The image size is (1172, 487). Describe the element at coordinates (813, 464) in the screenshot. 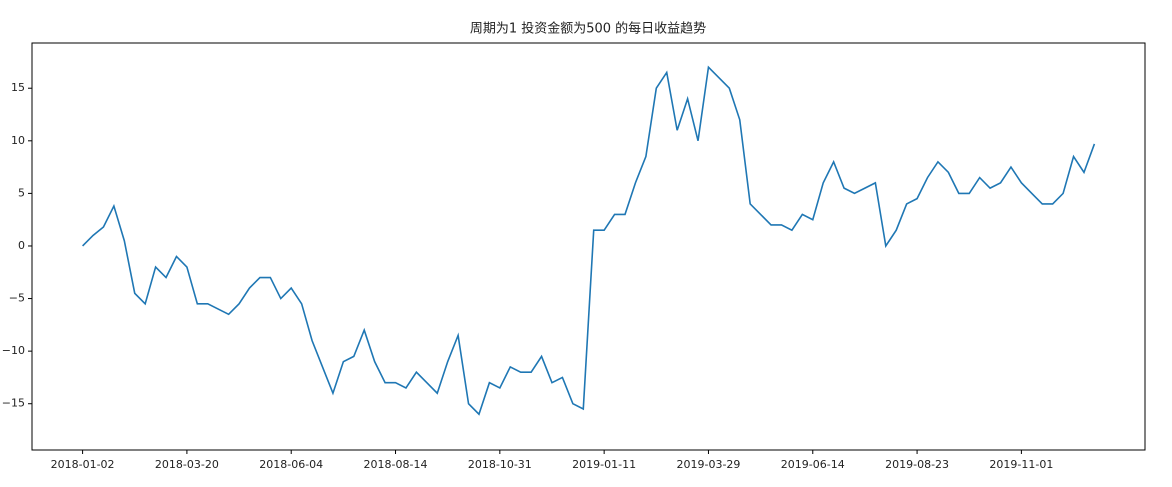

I see `x-tick-label: 2019-06-14` at that location.